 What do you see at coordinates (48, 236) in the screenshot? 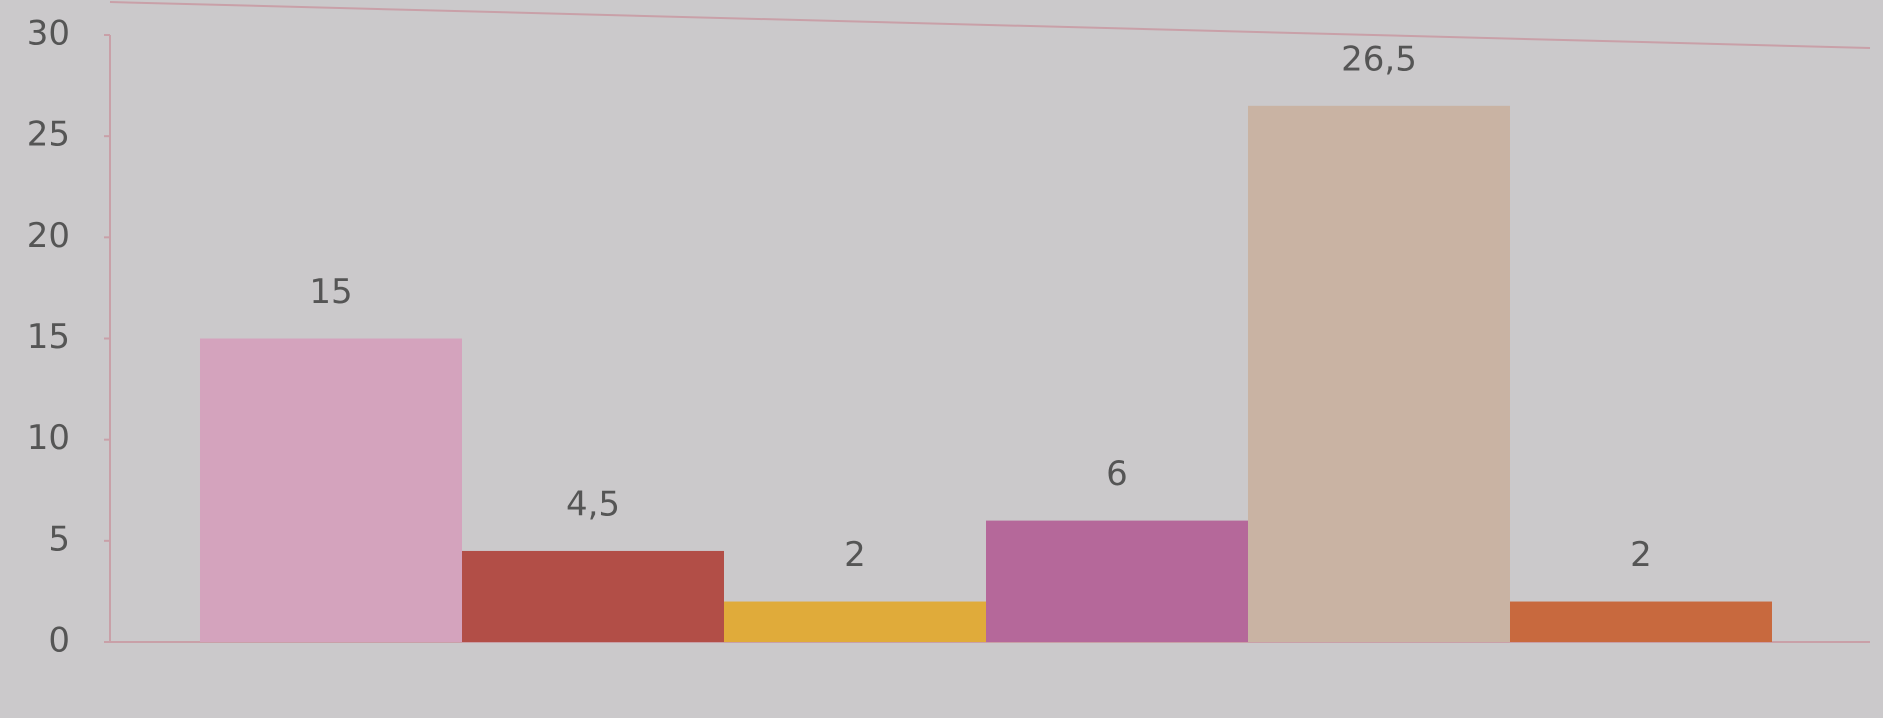
I see `y-tick-label: 20` at bounding box center [48, 236].